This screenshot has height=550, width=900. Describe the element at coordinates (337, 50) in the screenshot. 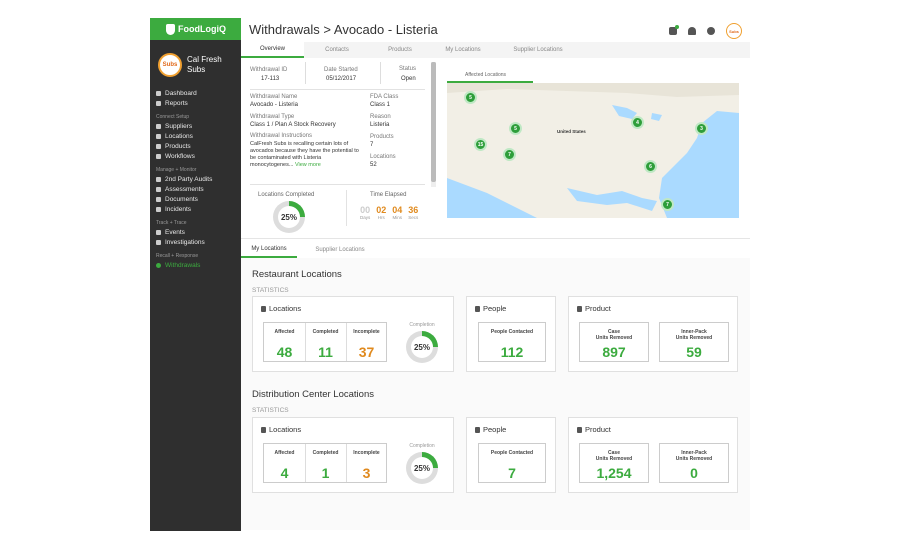

I see `tab-contacts: Contacts` at that location.